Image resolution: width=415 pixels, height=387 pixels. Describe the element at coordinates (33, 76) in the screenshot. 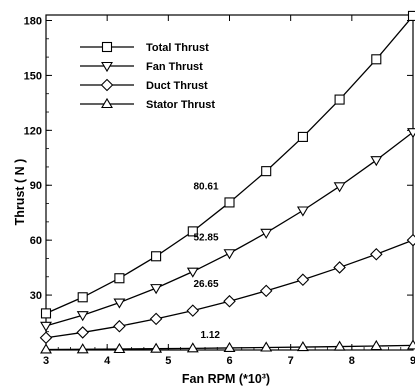

I see `y-tick-label: 150` at that location.